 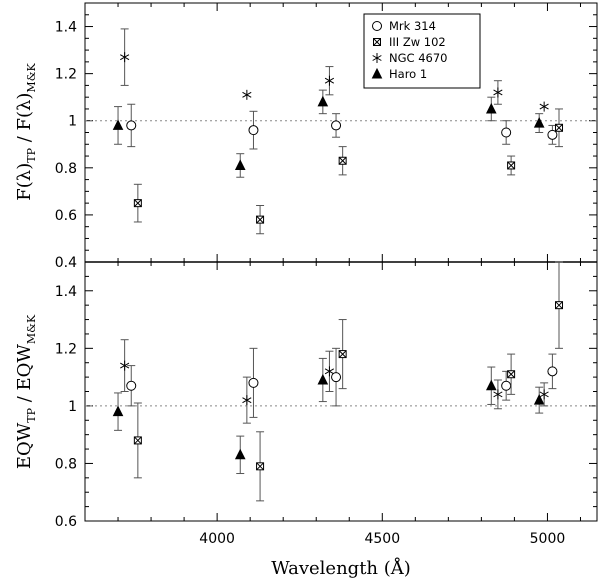 What do you see at coordinates (409, 50) in the screenshot?
I see `legend-items: Mrk 314 III Zw 102 NGC 4670 Haro 1` at bounding box center [409, 50].